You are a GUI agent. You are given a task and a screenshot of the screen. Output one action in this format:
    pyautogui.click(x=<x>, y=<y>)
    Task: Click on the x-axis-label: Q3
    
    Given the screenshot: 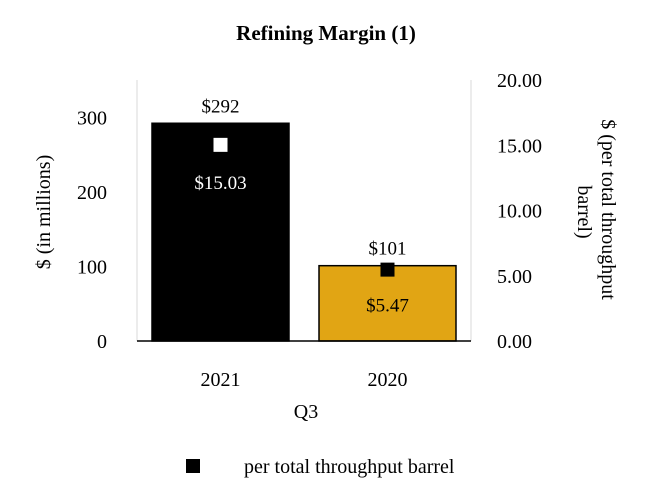 What is the action you would take?
    pyautogui.click(x=306, y=412)
    